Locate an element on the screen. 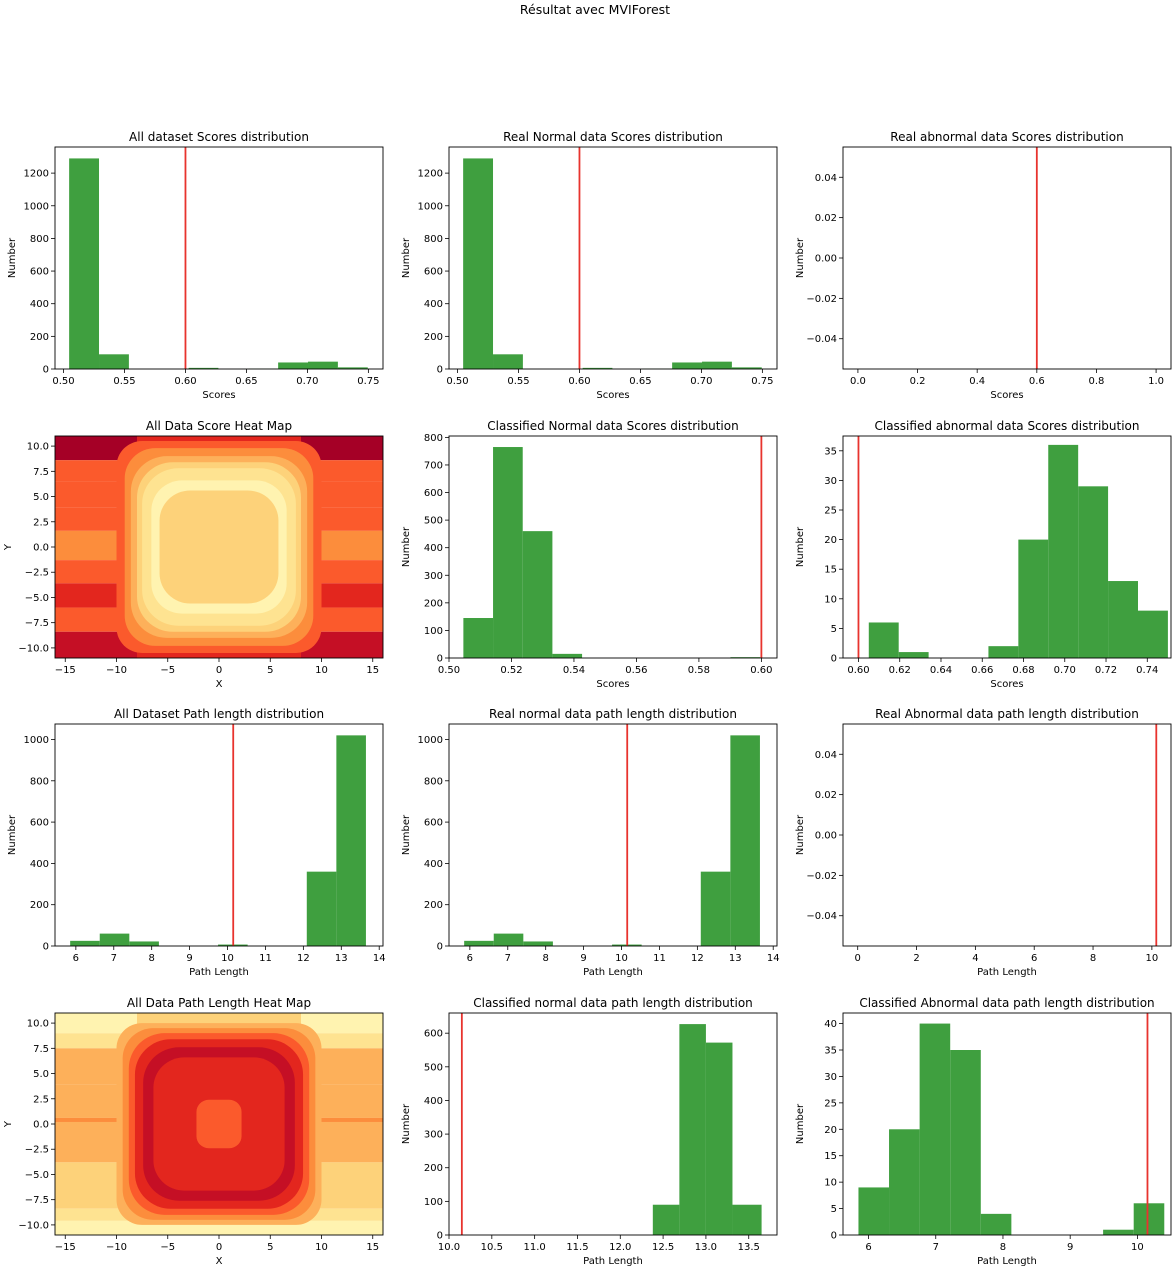 The image size is (1174, 1269). subplot-title: All Dataset Path length distribution is located at coordinates (219, 714).